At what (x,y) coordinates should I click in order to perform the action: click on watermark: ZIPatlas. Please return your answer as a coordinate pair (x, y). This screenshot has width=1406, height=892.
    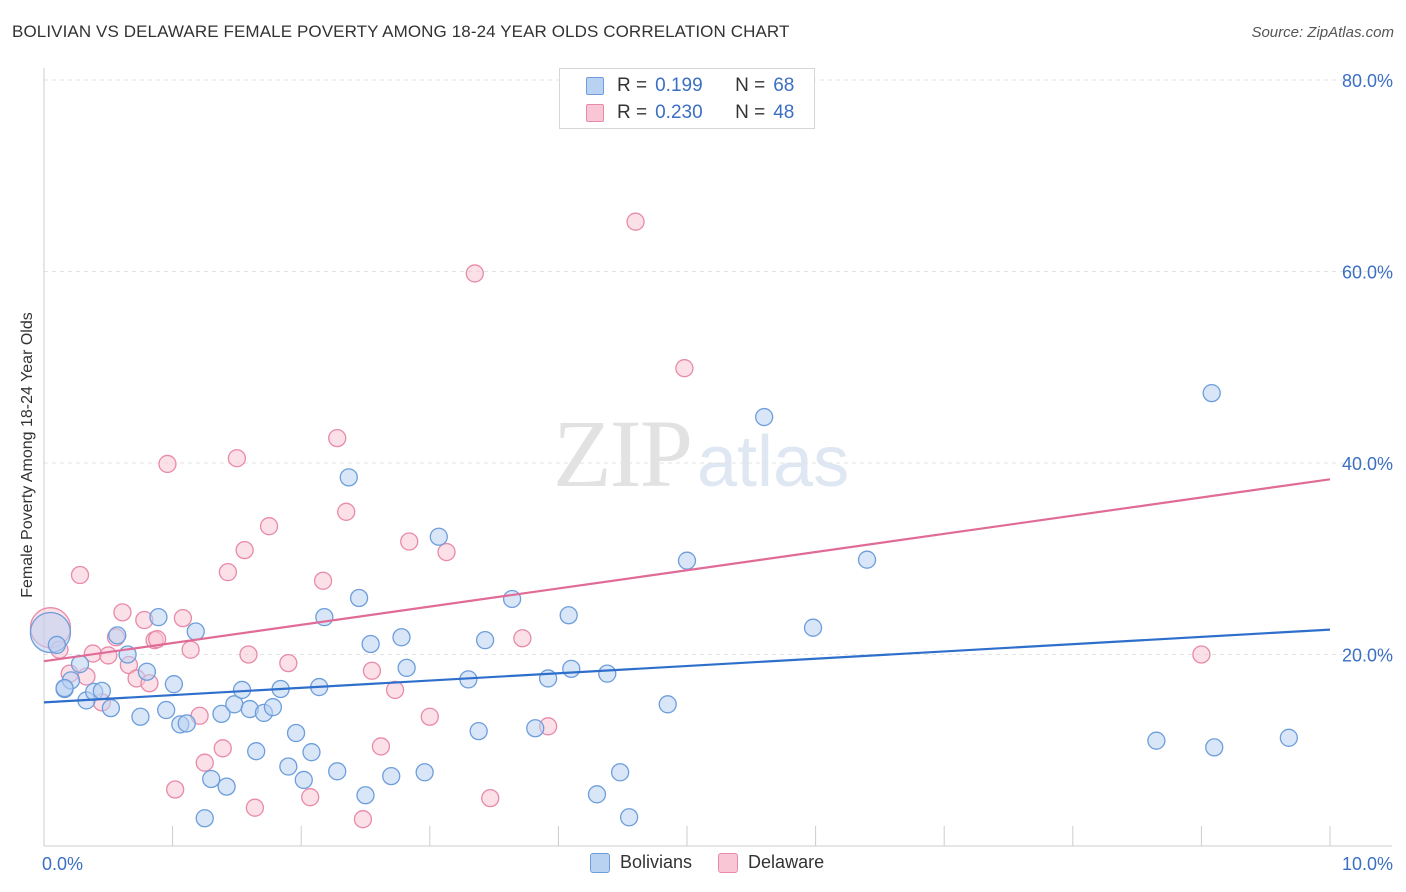
    Looking at the image, I should click on (701, 453).